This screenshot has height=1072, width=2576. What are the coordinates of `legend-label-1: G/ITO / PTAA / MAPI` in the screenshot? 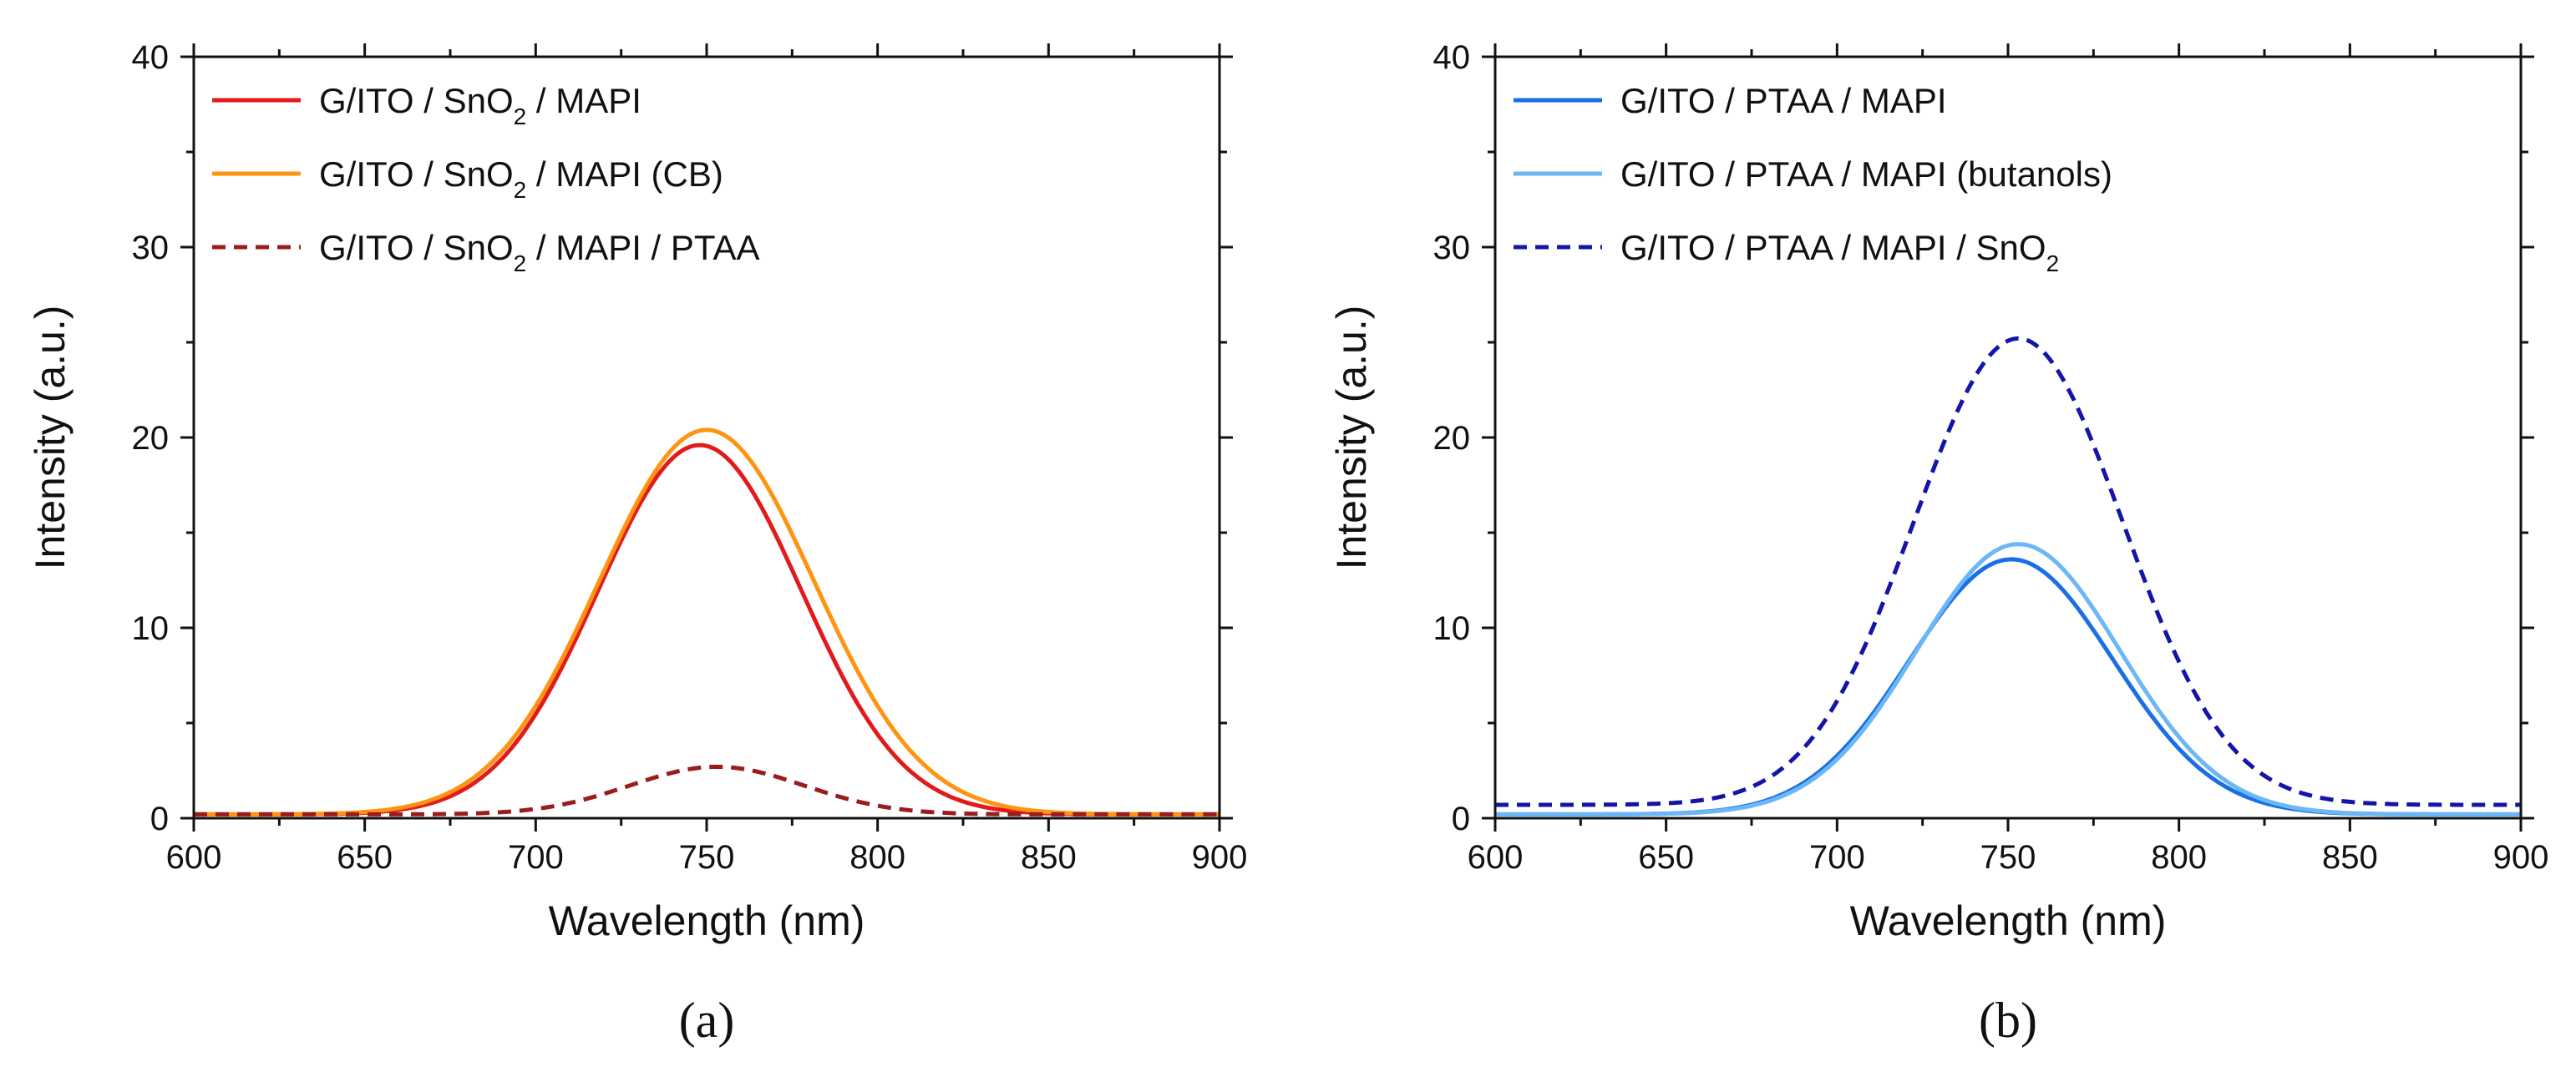 It's located at (1783, 100).